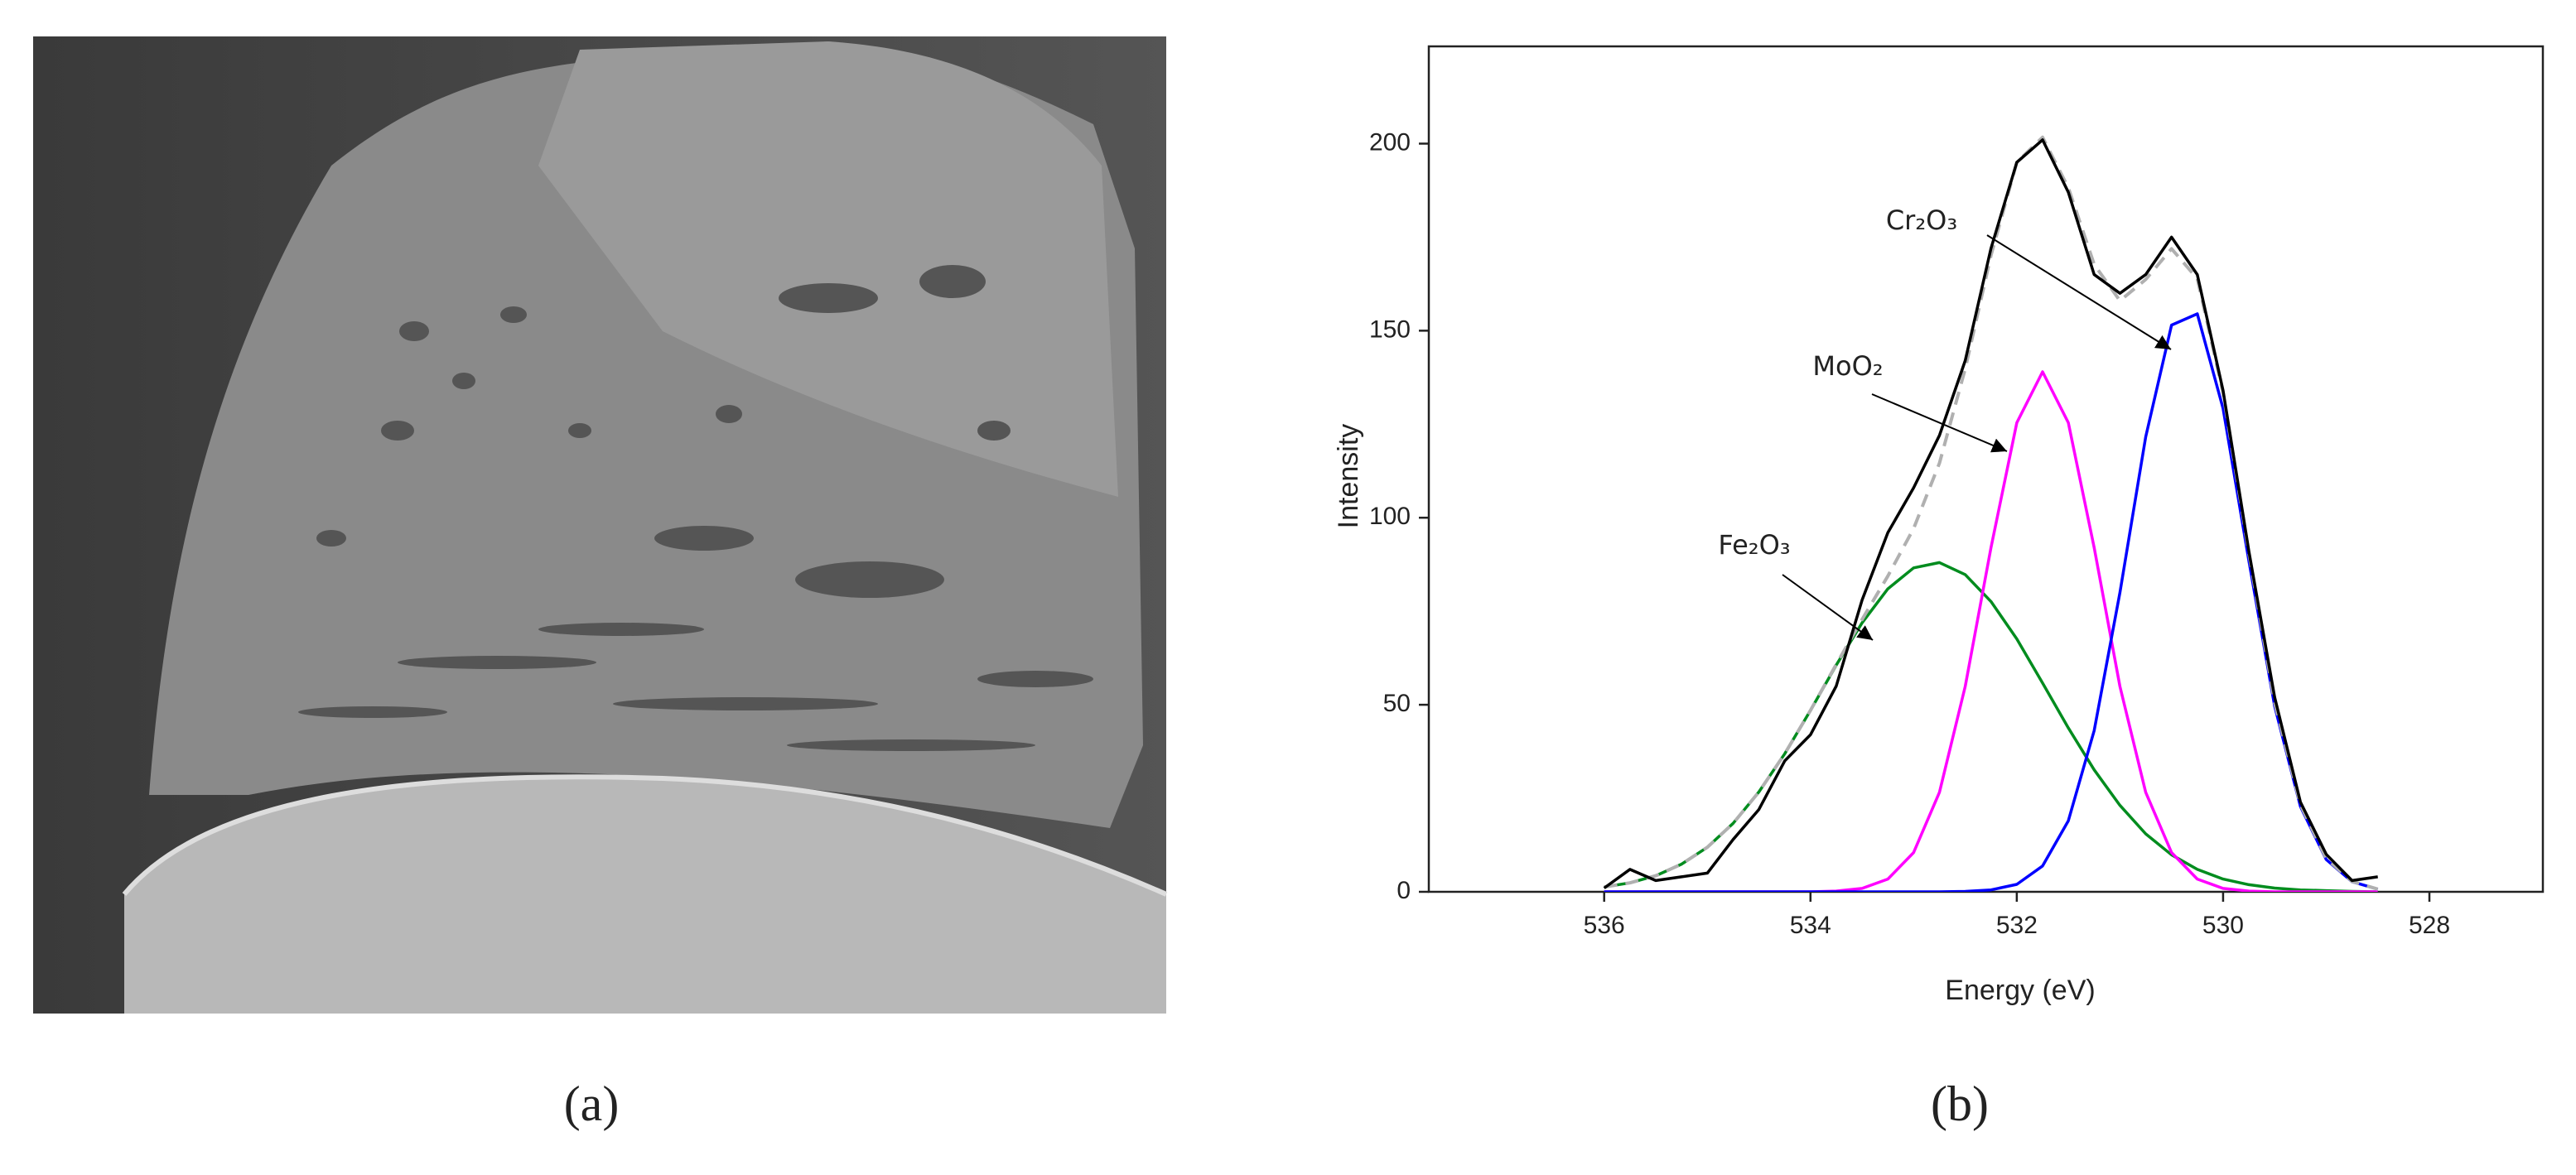 Image resolution: width=2576 pixels, height=1175 pixels. Describe the element at coordinates (592, 1103) in the screenshot. I see `panel-label: (a)` at that location.